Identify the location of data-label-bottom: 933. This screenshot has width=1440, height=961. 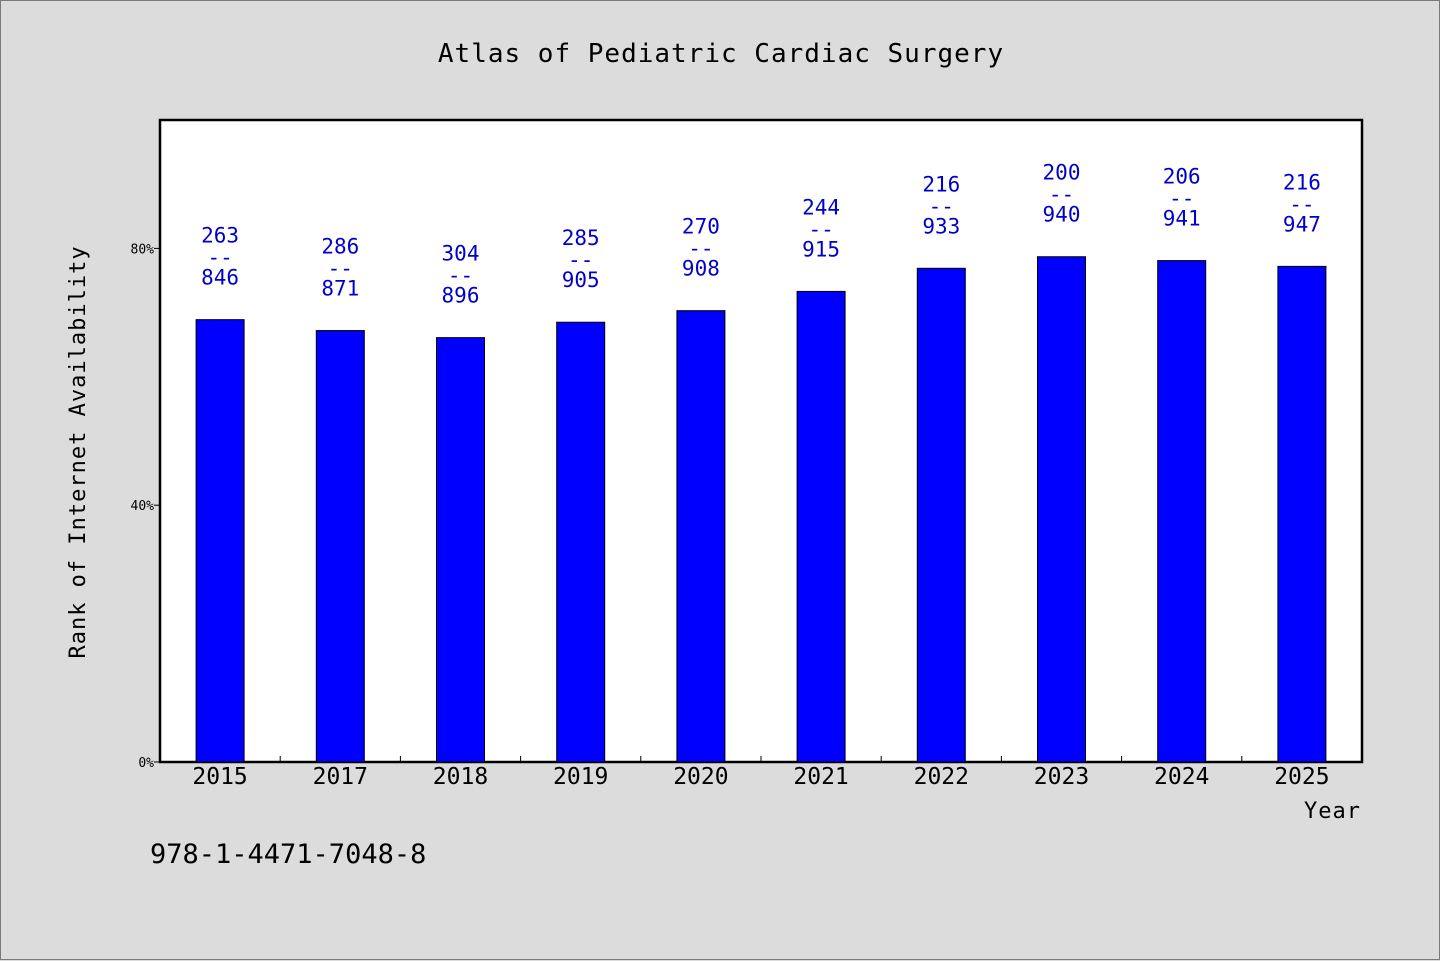
(941, 226).